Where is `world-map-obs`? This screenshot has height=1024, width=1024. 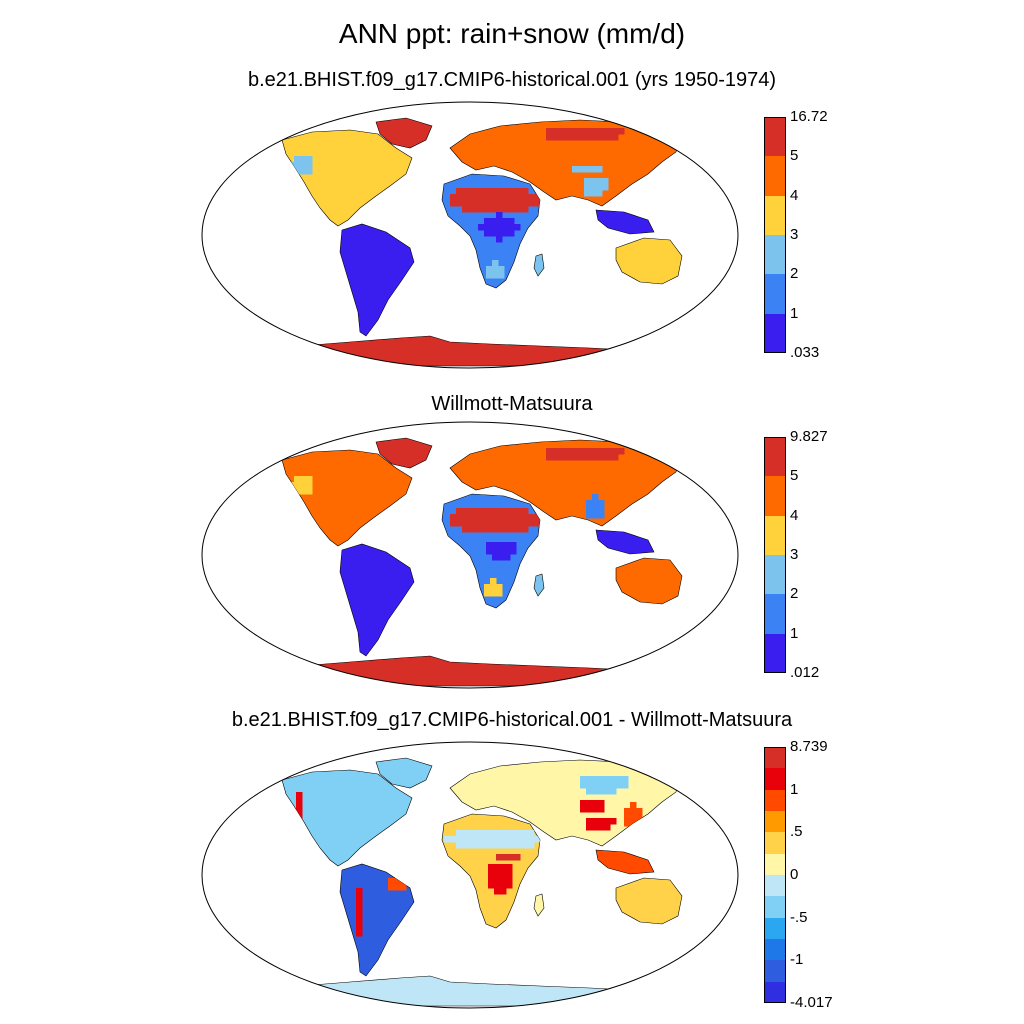 world-map-obs is located at coordinates (470, 555).